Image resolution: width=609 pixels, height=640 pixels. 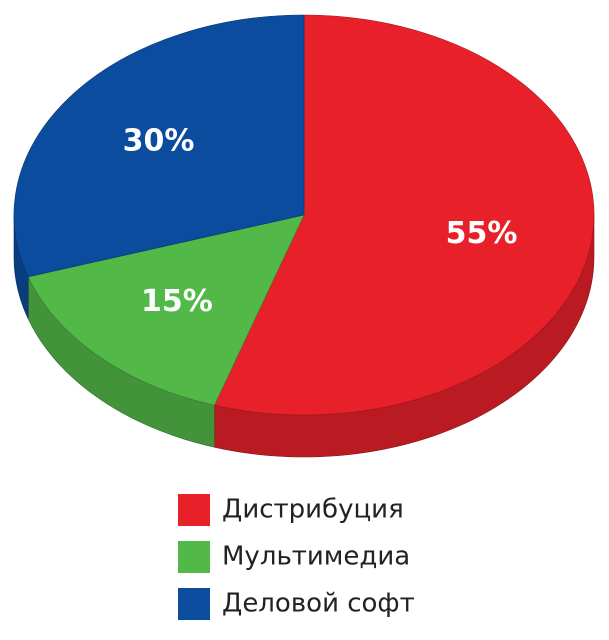 I want to click on legend-label: Деловой софт, so click(x=318, y=604).